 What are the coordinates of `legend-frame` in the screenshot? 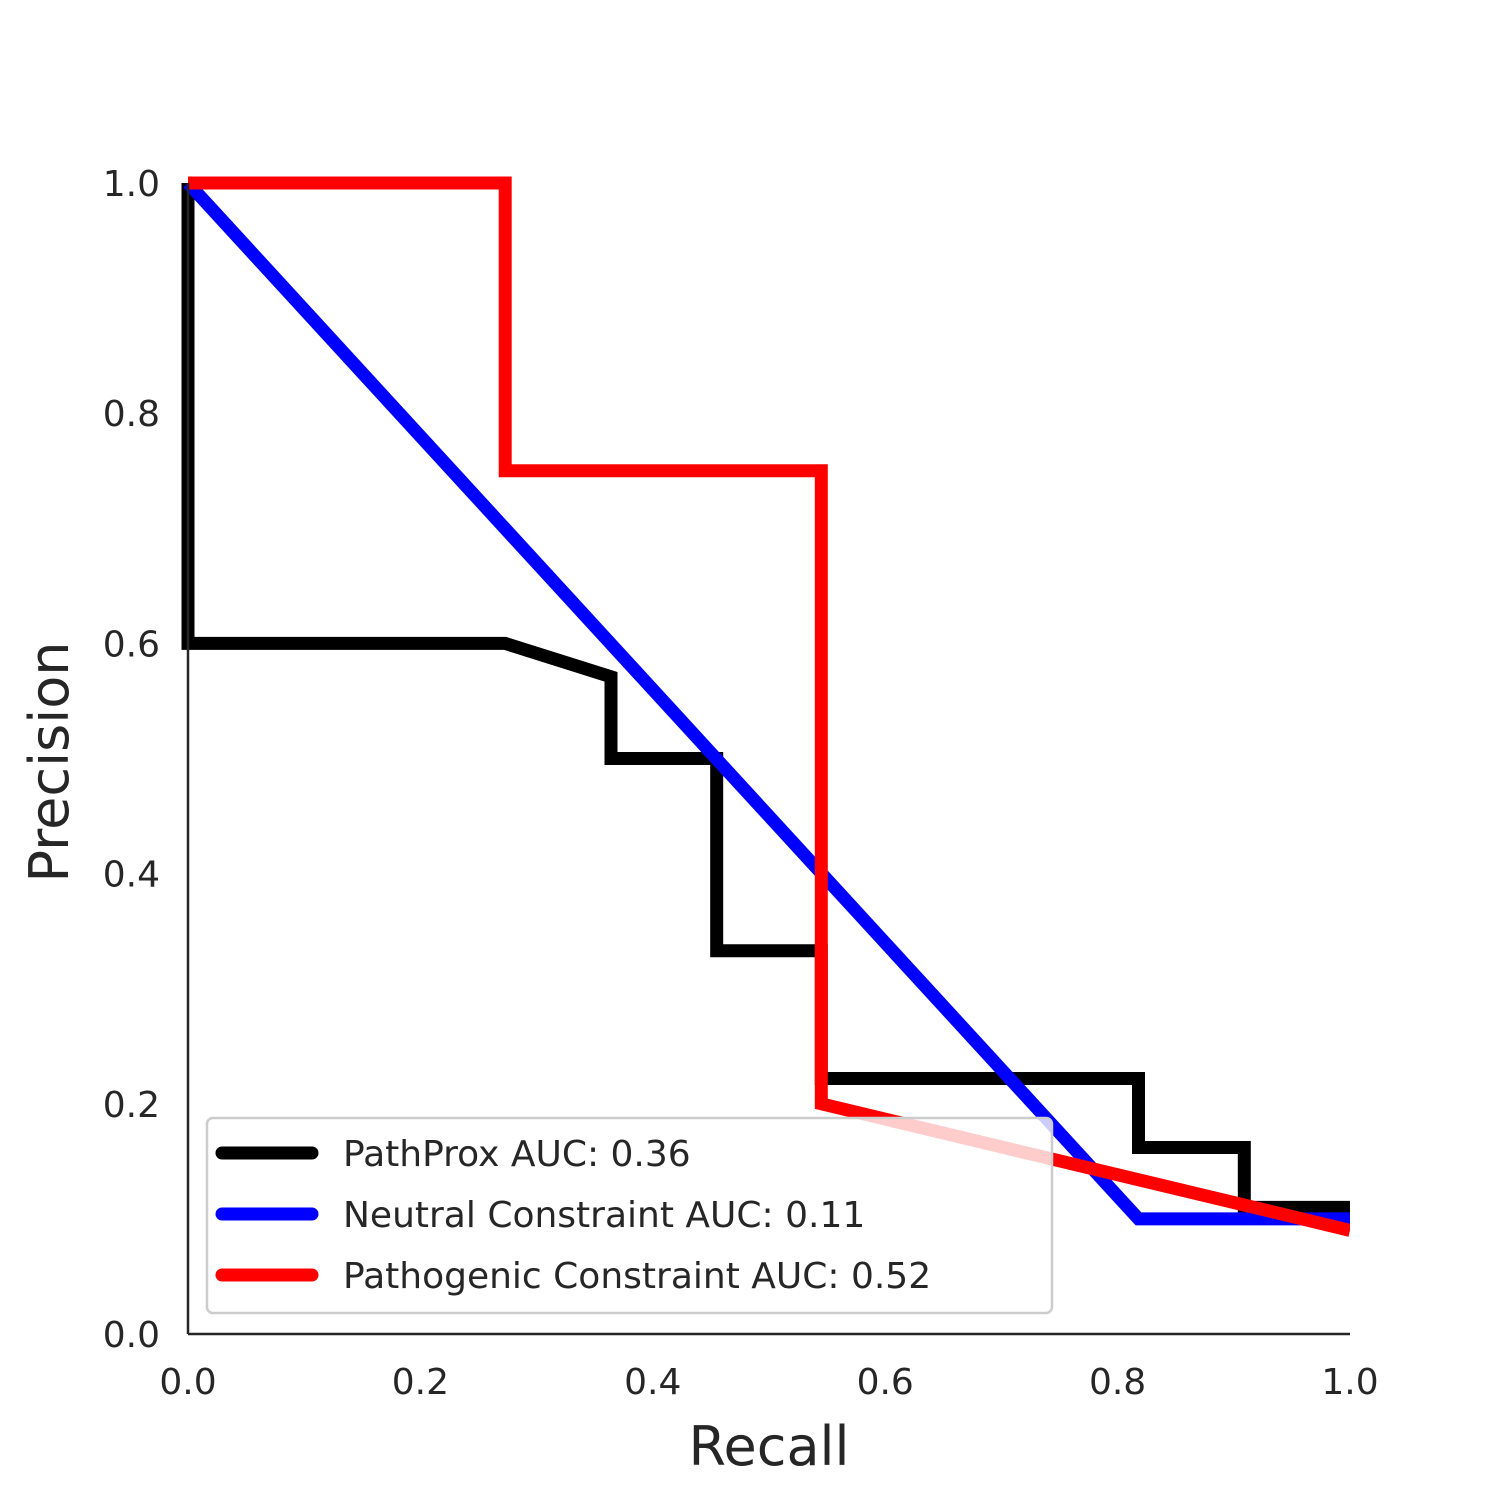 It's located at (629, 1215).